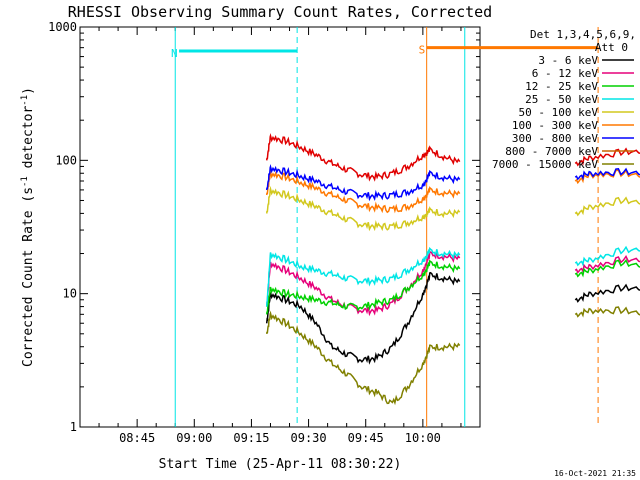  I want to click on series-line-1-seg1, so click(363, 284).